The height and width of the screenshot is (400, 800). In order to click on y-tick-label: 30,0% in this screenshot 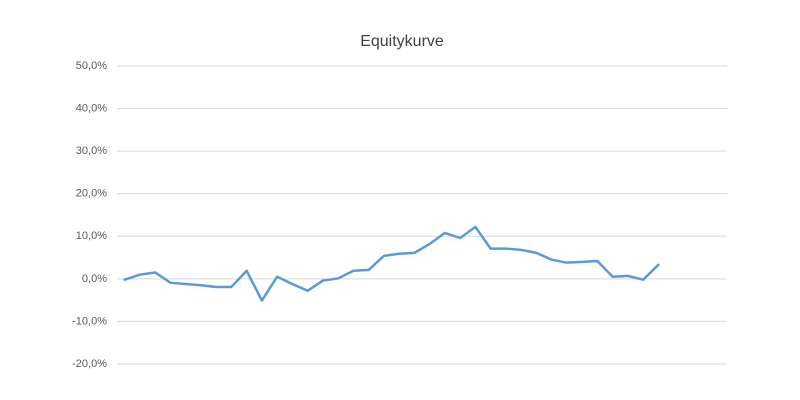, I will do `click(91, 151)`.